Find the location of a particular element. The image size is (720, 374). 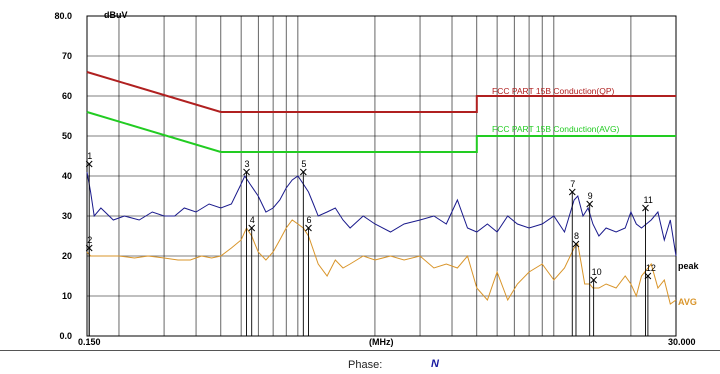

series-end-label-peak: peak is located at coordinates (689, 266).